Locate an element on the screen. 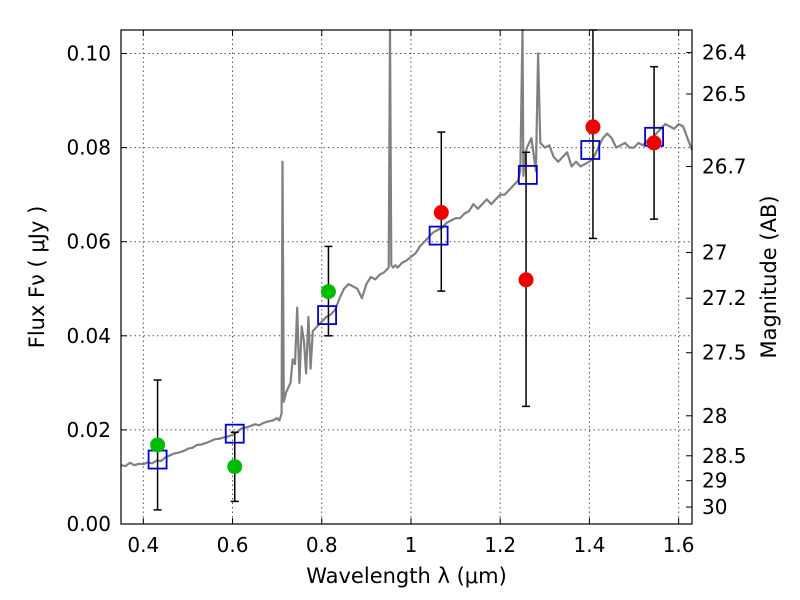  x-tick-label: 1.2 is located at coordinates (500, 545).